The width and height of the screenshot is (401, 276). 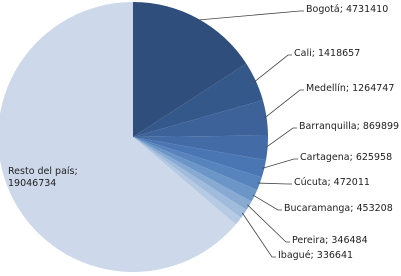 I want to click on data-label: Bogotá; 4731410, so click(x=347, y=9).